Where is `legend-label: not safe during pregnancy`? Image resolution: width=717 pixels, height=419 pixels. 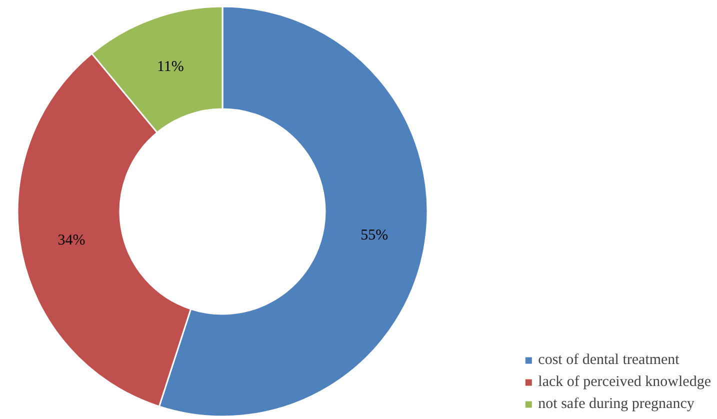 legend-label: not safe during pregnancy is located at coordinates (616, 404).